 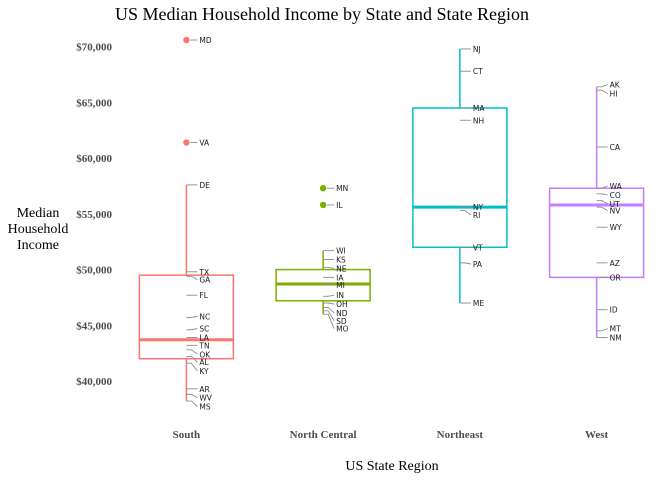 What do you see at coordinates (615, 85) in the screenshot?
I see `state-label-ak: AK` at bounding box center [615, 85].